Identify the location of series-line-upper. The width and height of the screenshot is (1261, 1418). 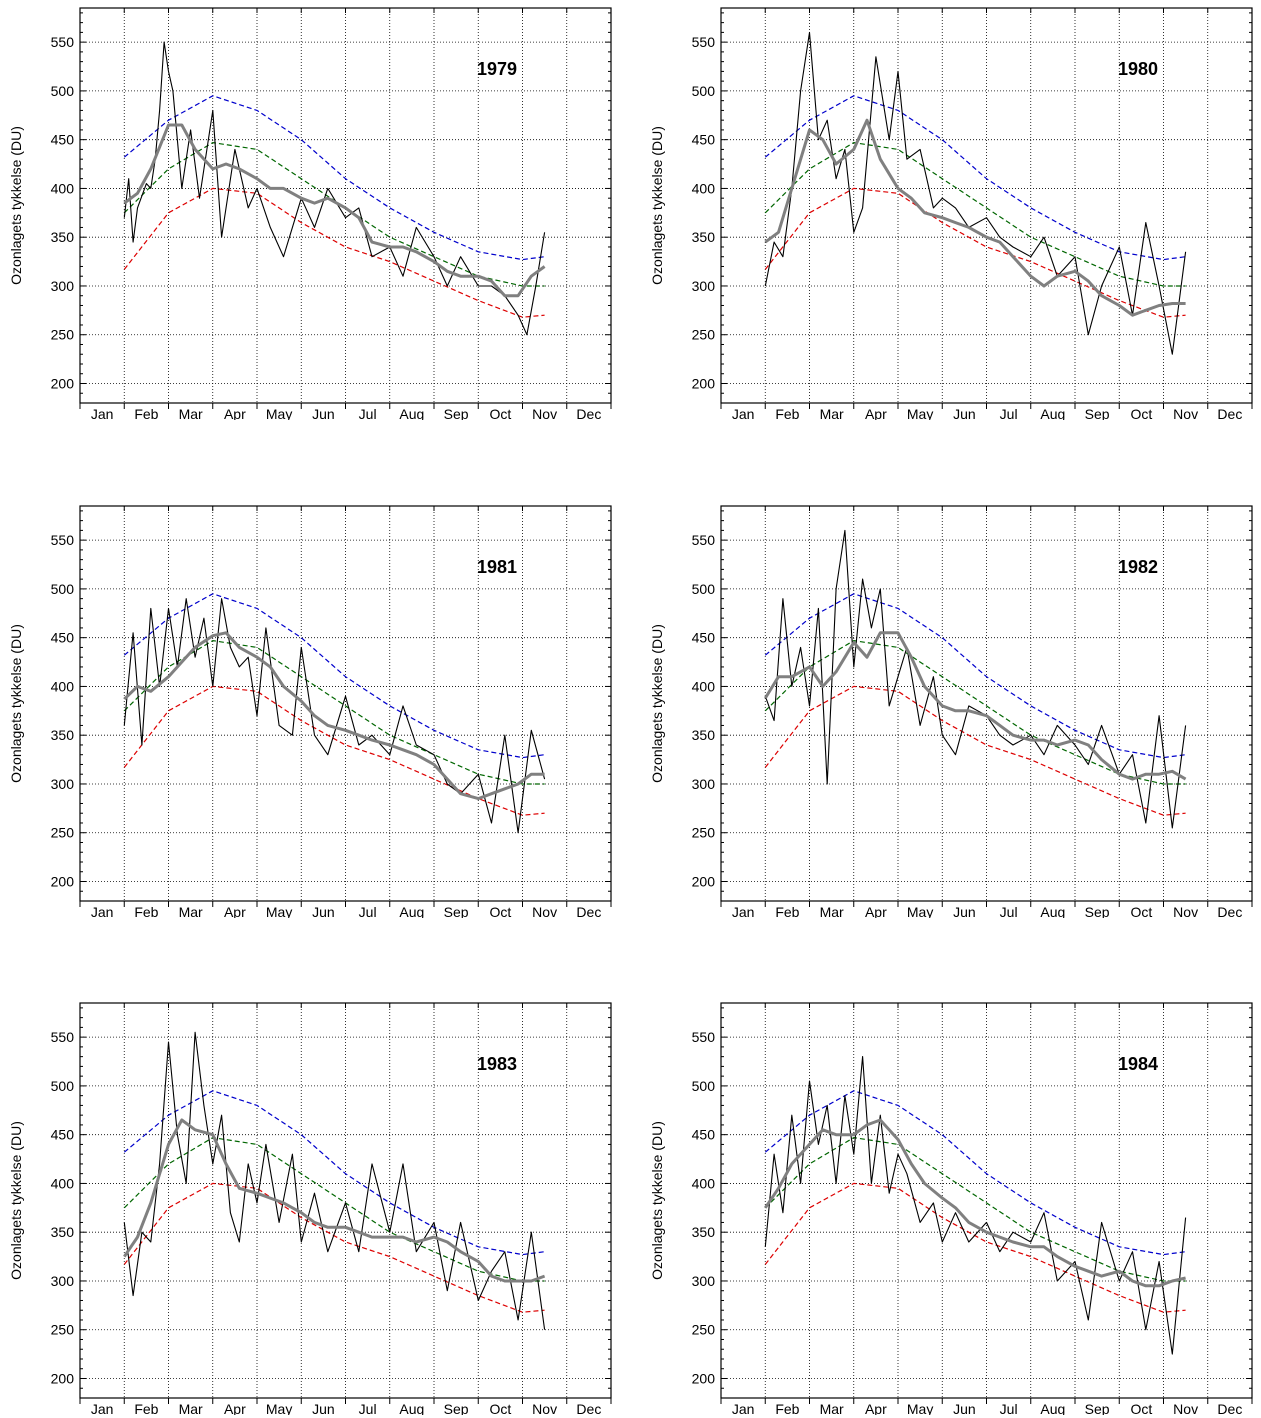
(334, 178).